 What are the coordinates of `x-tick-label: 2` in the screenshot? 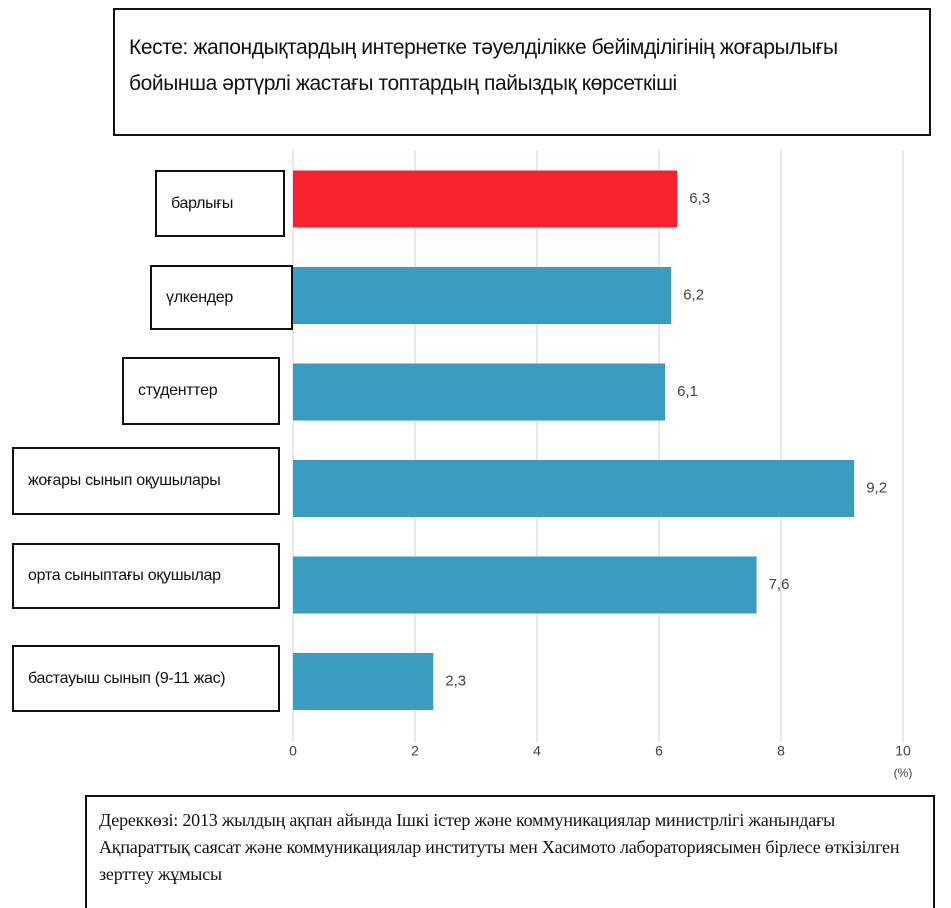 It's located at (415, 751).